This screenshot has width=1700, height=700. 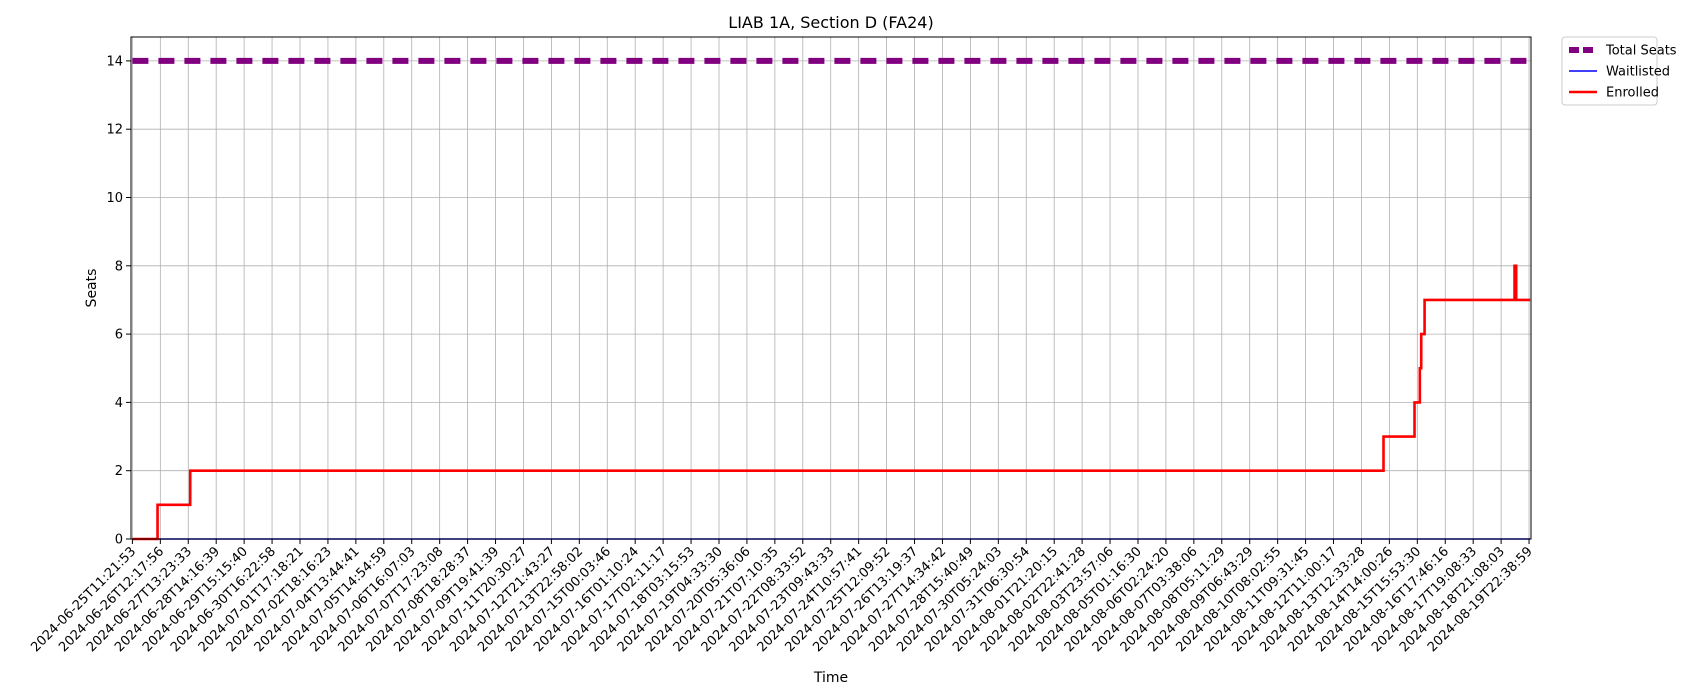 I want to click on legend-label: Waitlisted, so click(x=1638, y=72).